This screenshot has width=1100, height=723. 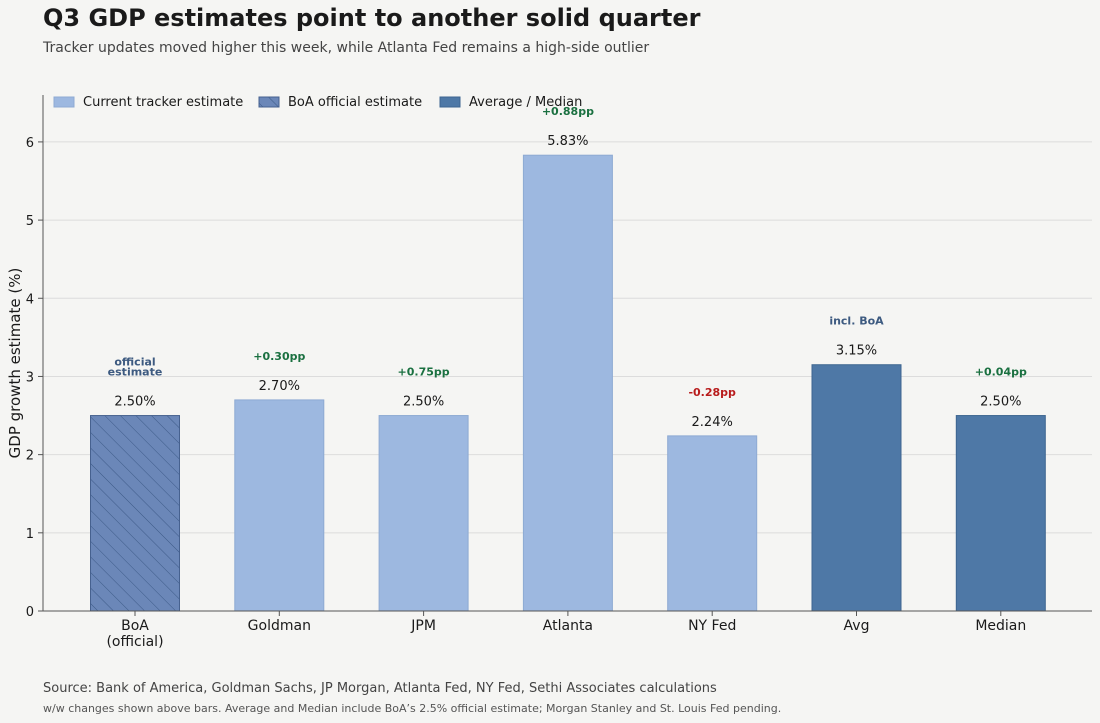 What do you see at coordinates (423, 626) in the screenshot?
I see `x-tick-label: JPM` at bounding box center [423, 626].